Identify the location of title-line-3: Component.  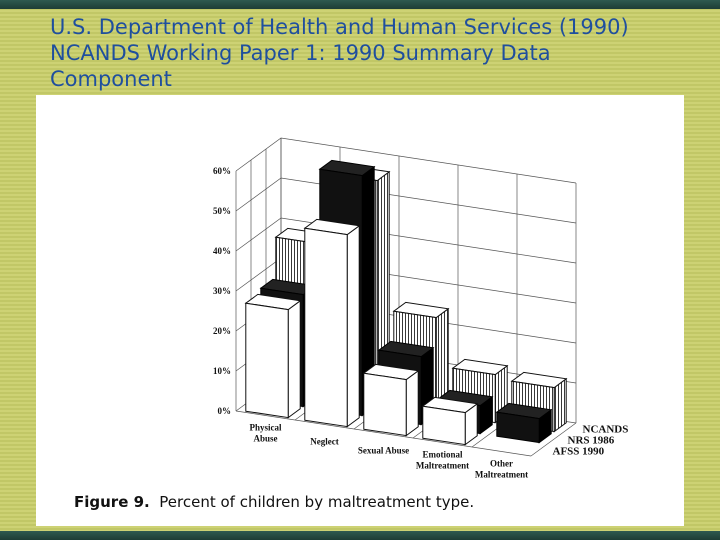
(111, 79).